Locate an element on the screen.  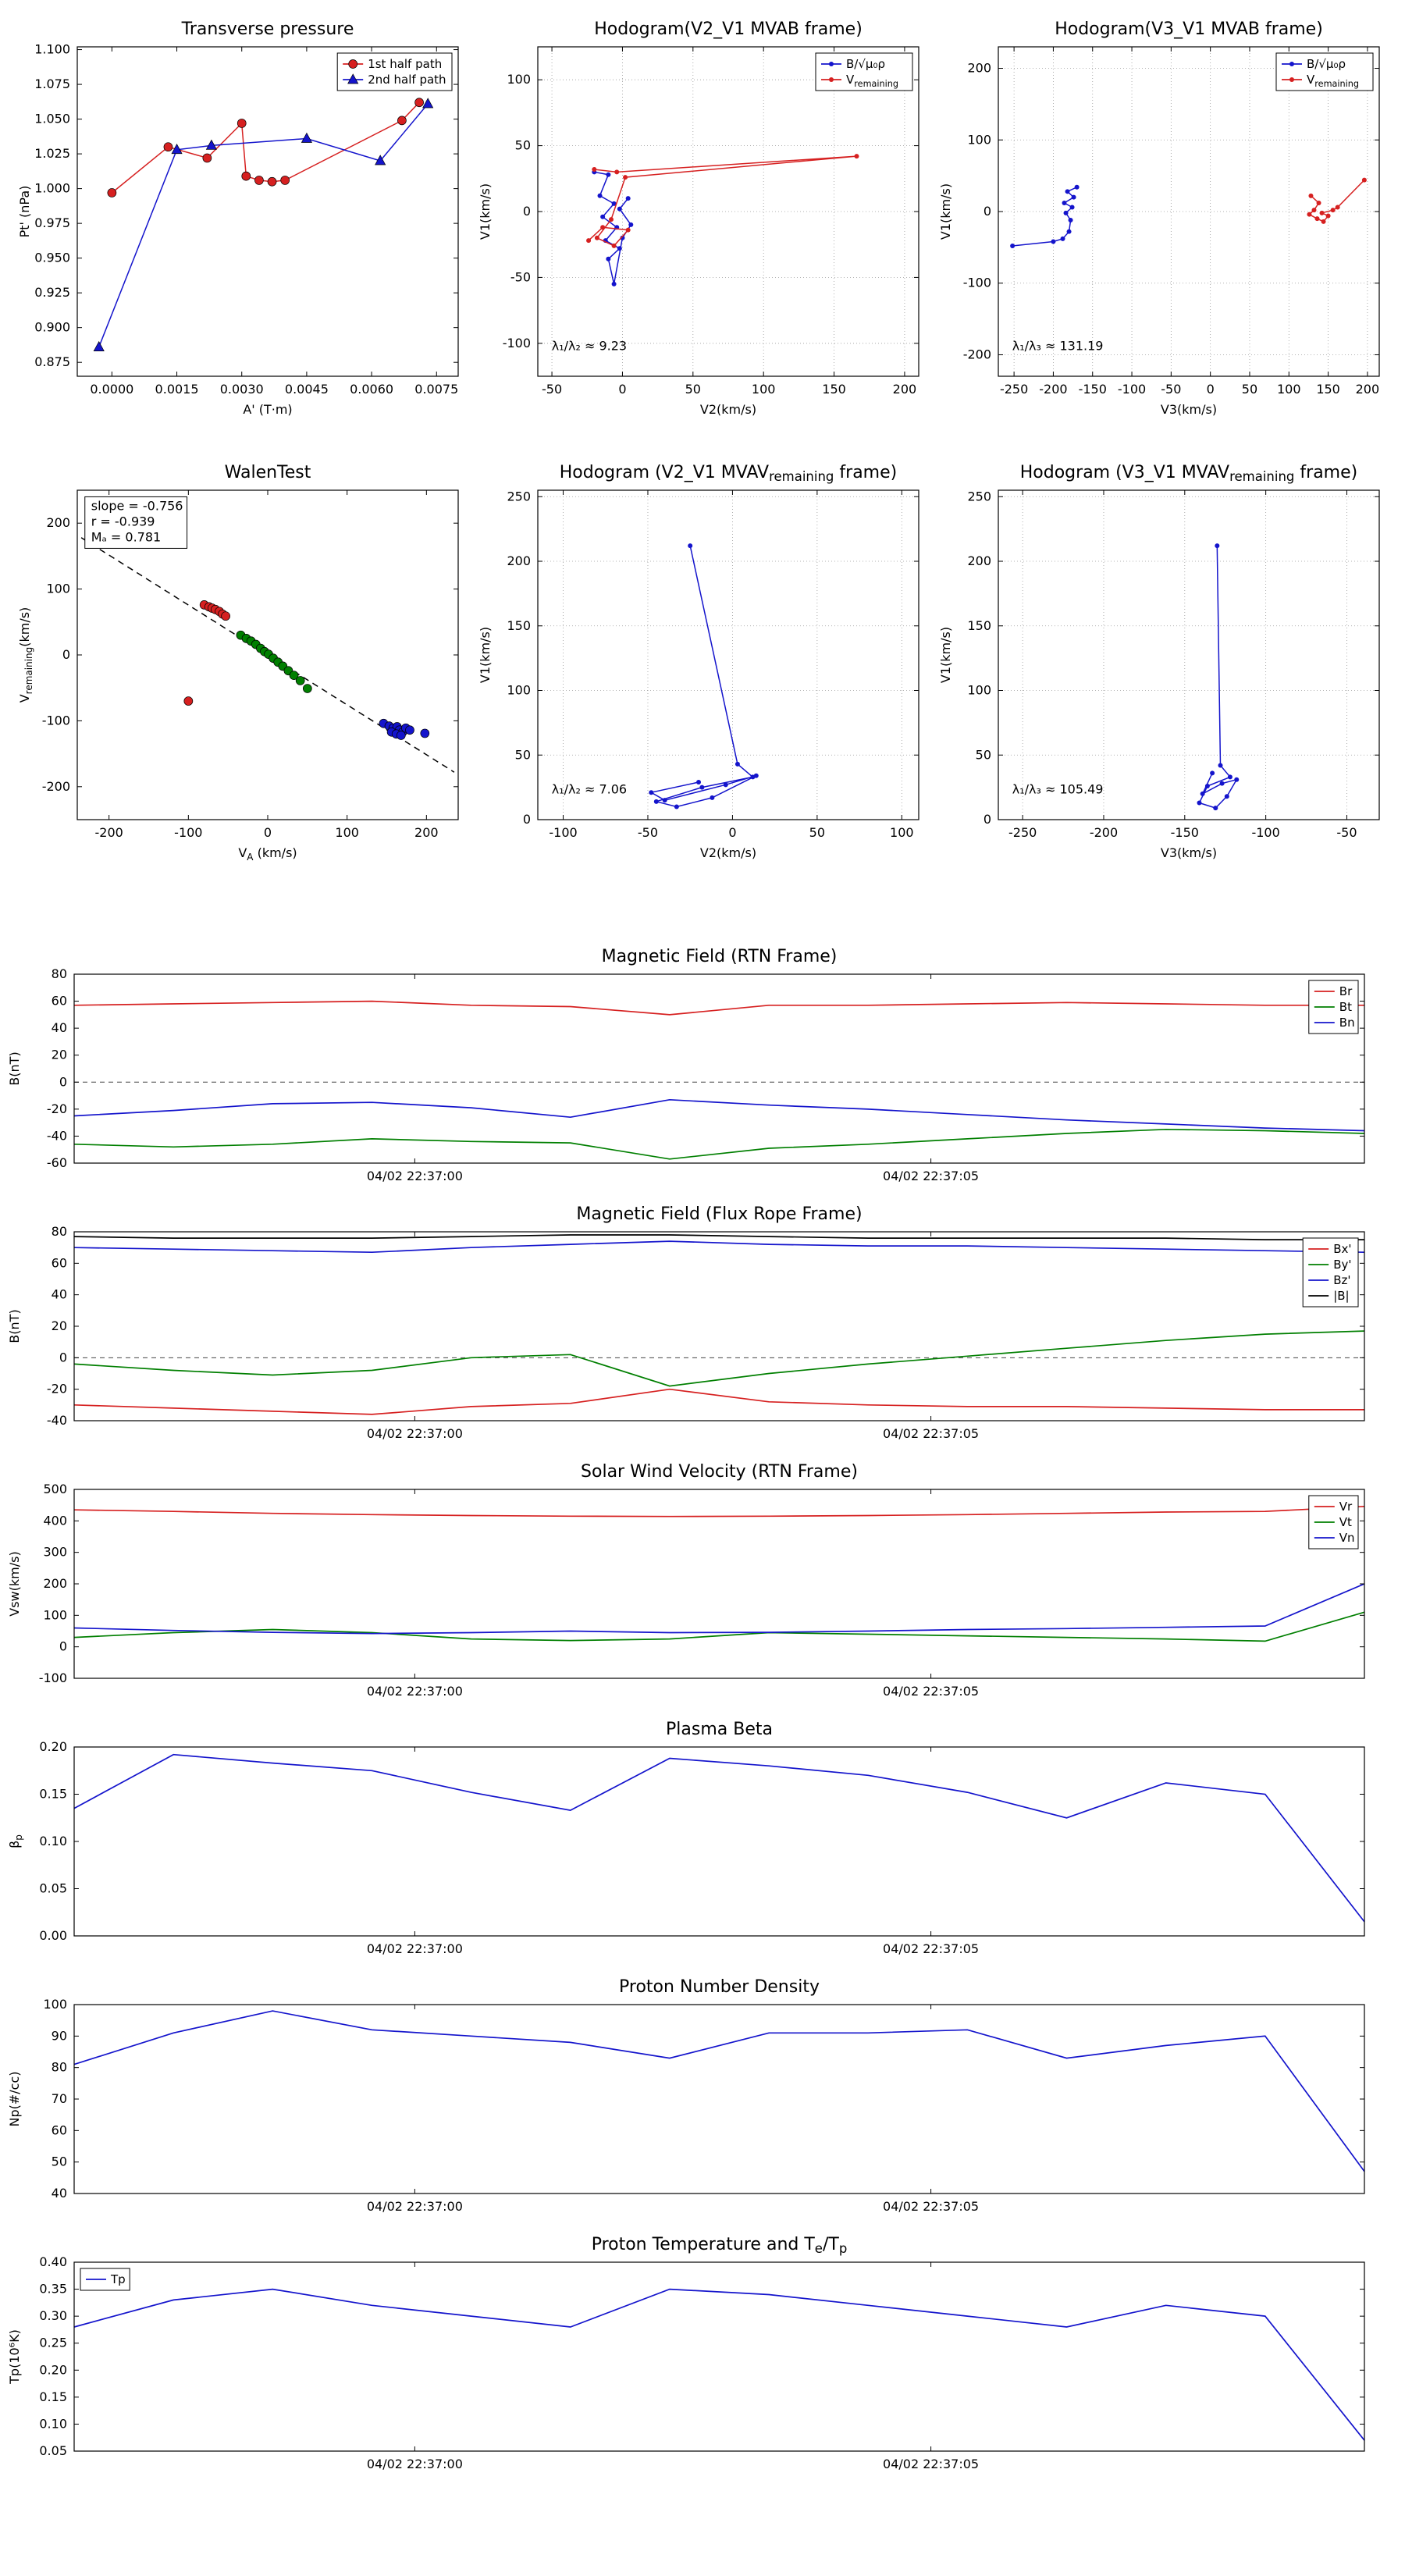
ticks-and-labels: -250 -200 -150 -100 -50 0 50 100 150 200 250 is located at coordinates (1173, 664).